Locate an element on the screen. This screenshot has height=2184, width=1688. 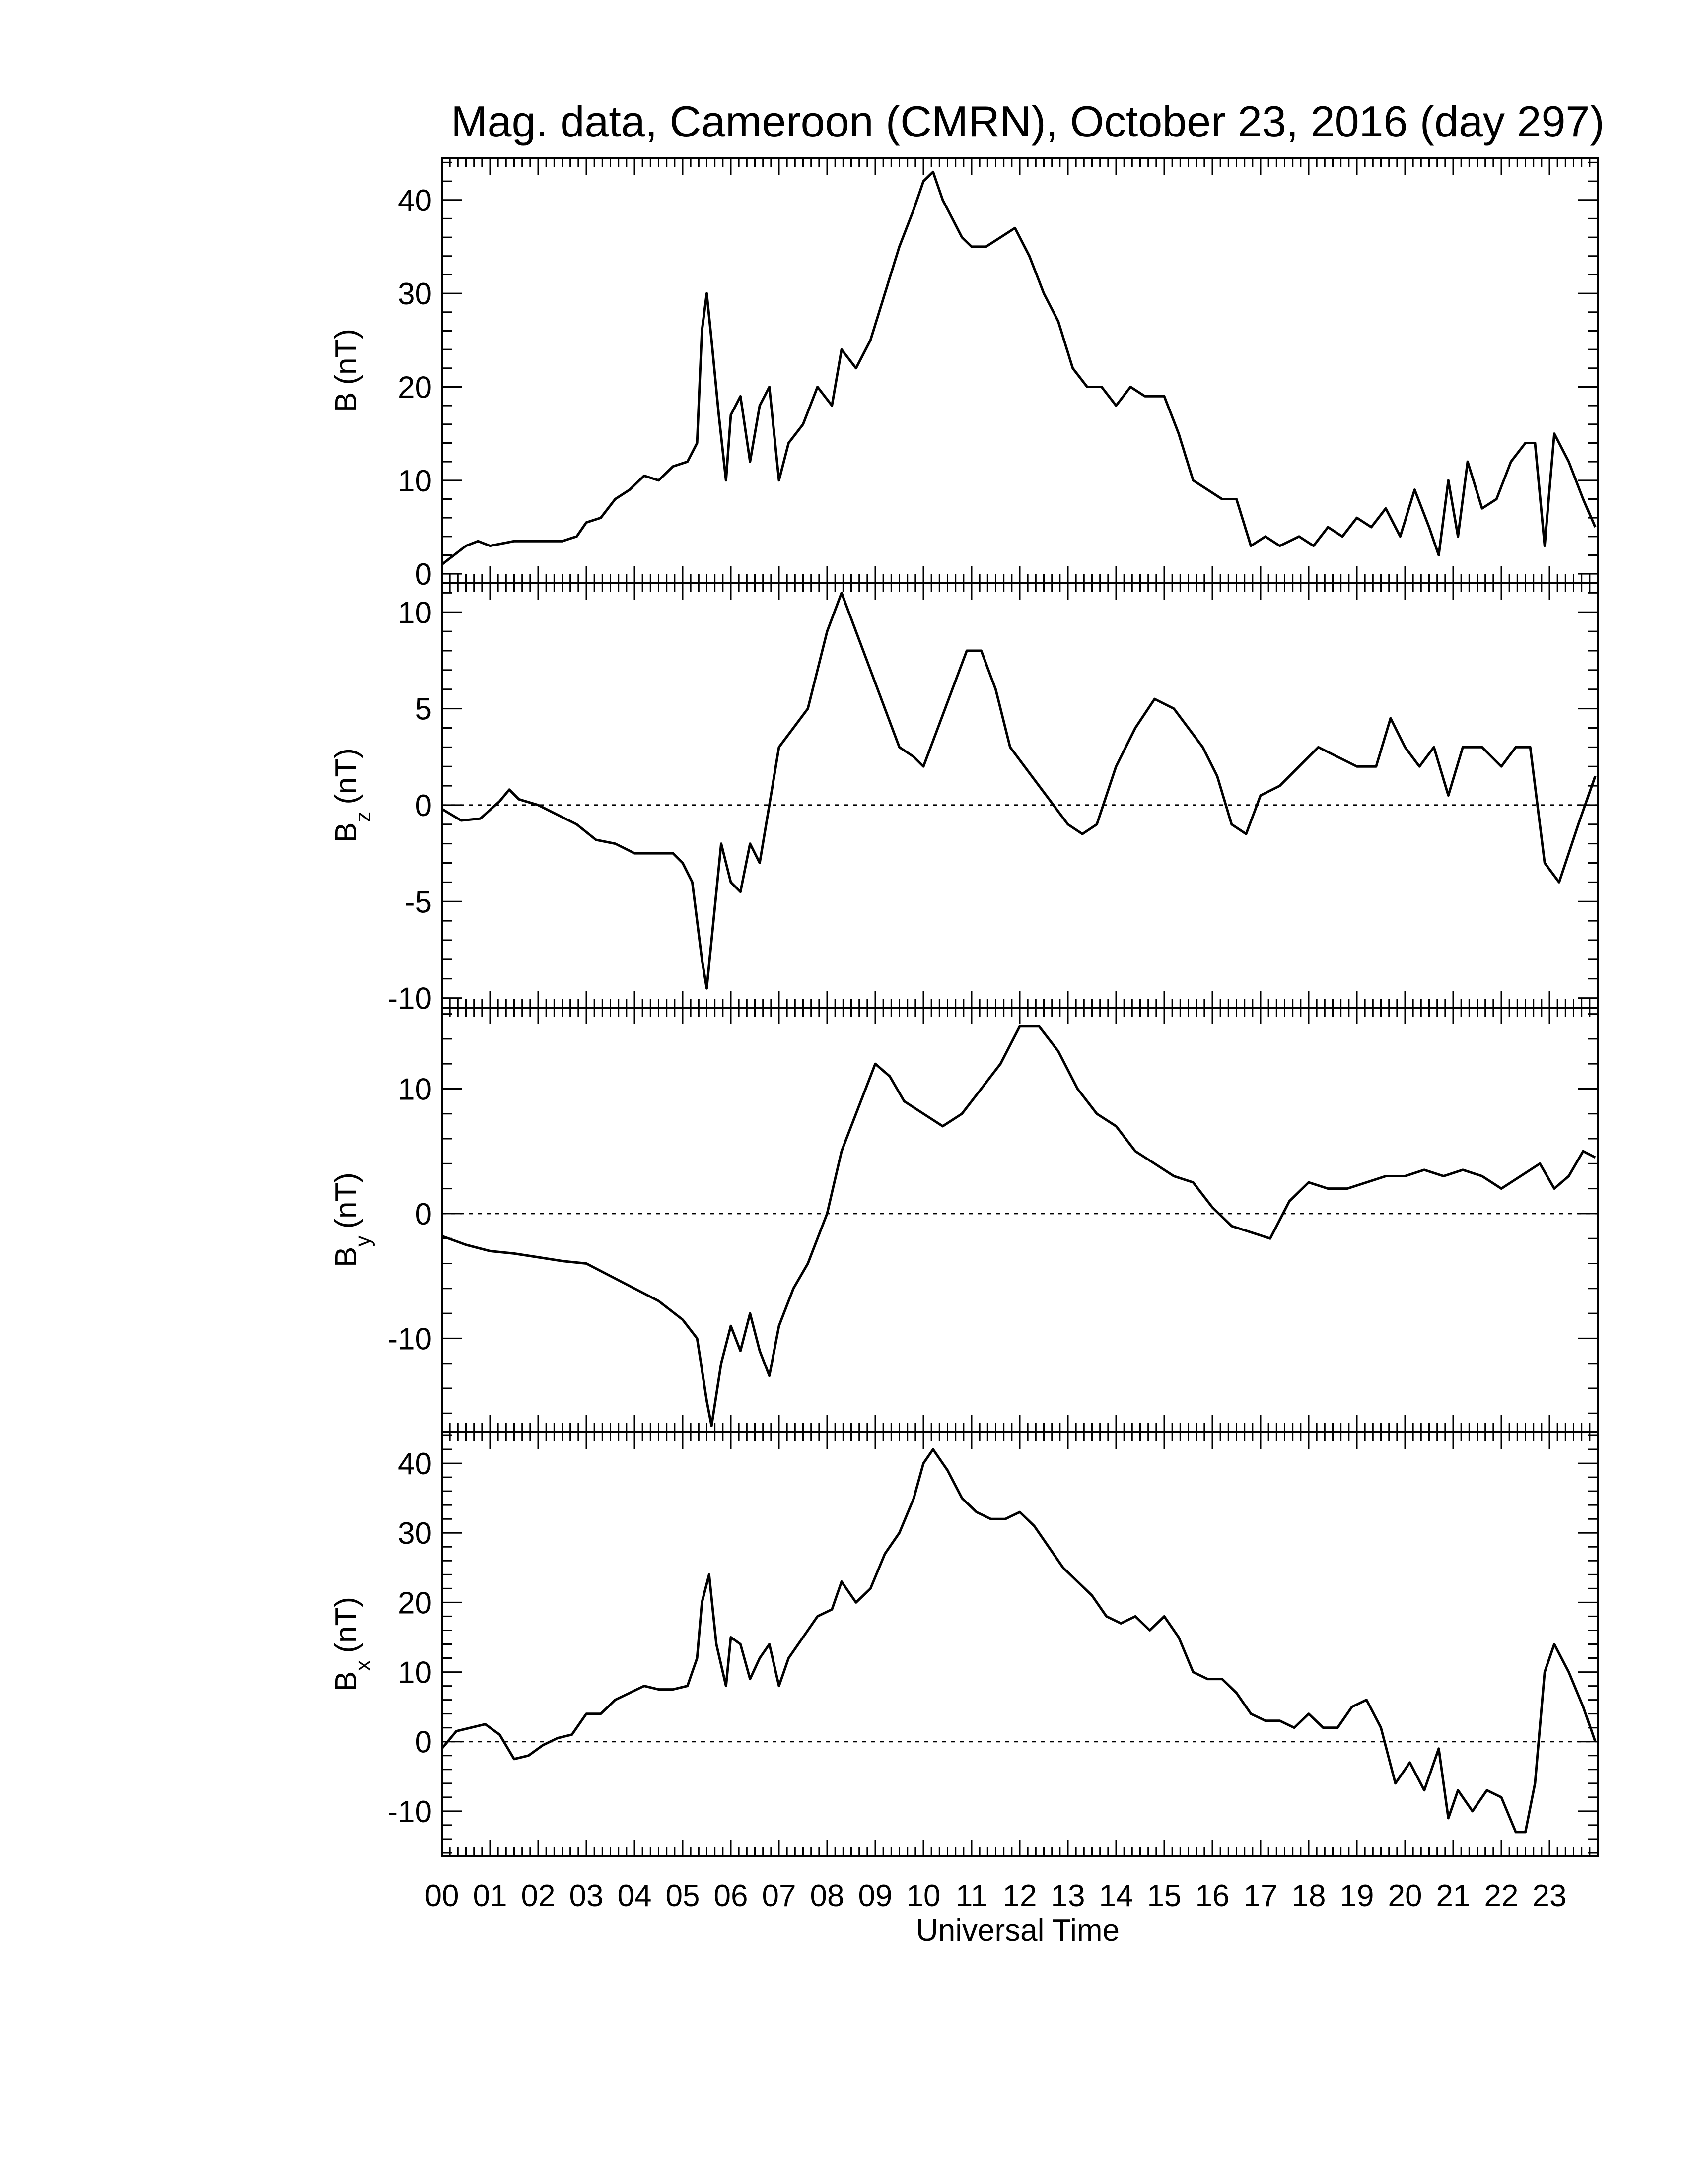
panel-Bx: -10 0 10 20 30 40 Bx (nT) is located at coordinates (964, 1644).